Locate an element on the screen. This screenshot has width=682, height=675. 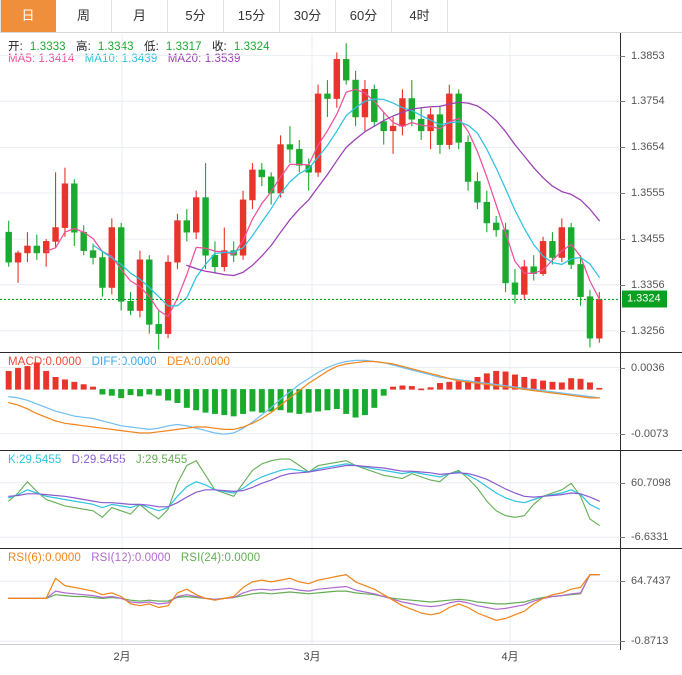
rsi12-value: RSI(12):0.0000 is located at coordinates (131, 558).